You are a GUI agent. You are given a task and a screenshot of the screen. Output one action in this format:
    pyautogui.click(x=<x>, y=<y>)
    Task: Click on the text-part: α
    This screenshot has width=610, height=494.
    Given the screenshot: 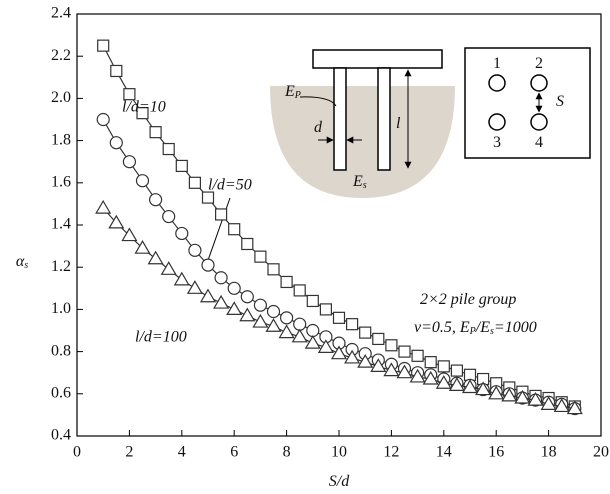 What is the action you would take?
    pyautogui.click(x=20, y=261)
    